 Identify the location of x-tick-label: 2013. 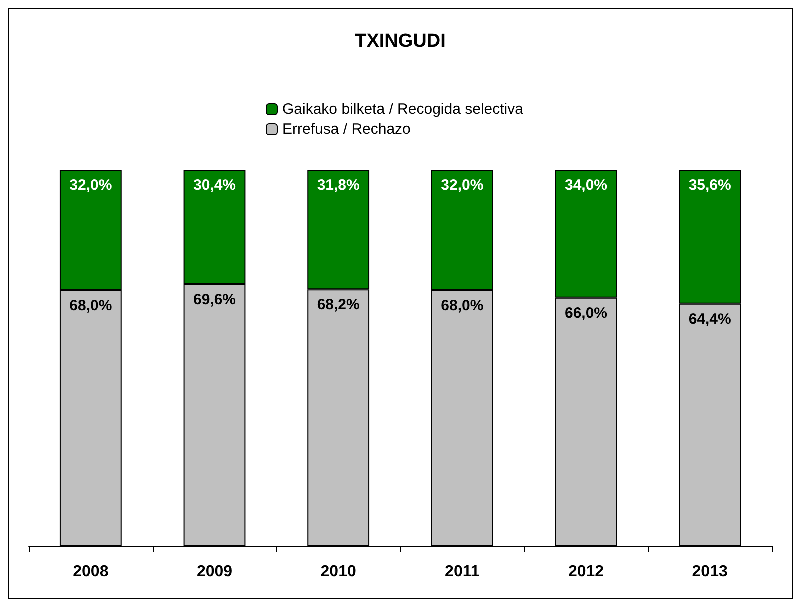
(710, 572).